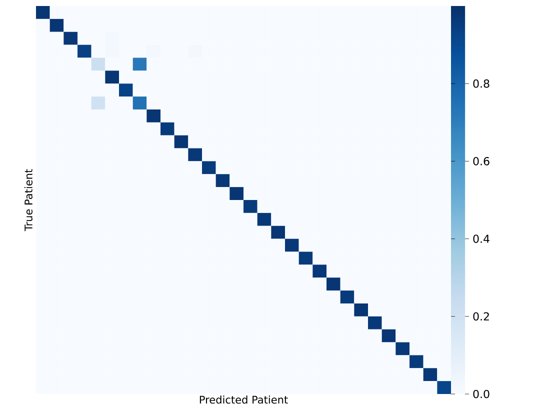  What do you see at coordinates (28, 200) in the screenshot?
I see `y-axis-title: True Patient` at bounding box center [28, 200].